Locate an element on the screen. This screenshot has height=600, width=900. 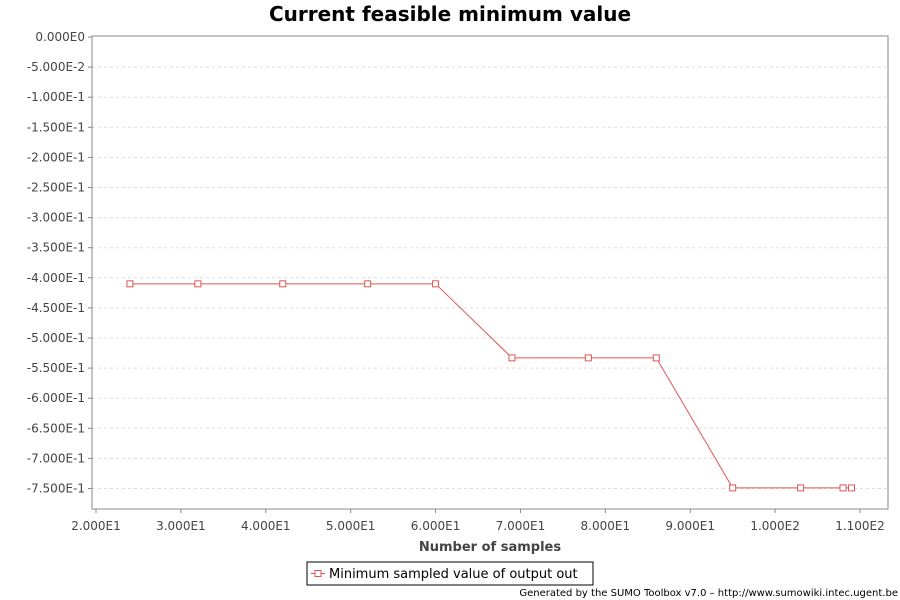
y-tick-label: -6.000E-1 is located at coordinates (56, 398).